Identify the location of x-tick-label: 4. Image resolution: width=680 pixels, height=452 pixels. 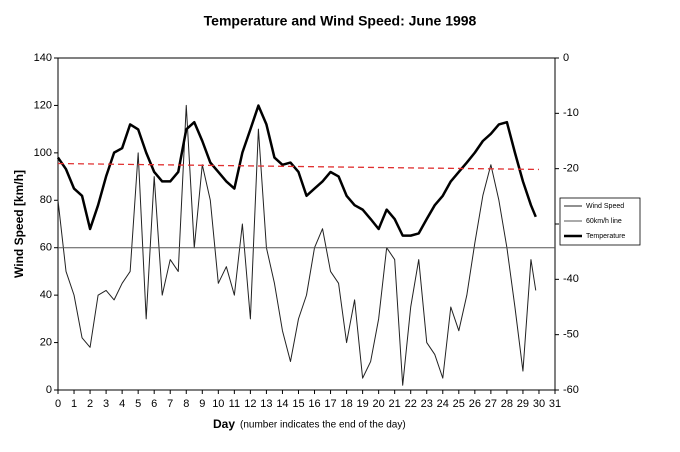
(122, 404).